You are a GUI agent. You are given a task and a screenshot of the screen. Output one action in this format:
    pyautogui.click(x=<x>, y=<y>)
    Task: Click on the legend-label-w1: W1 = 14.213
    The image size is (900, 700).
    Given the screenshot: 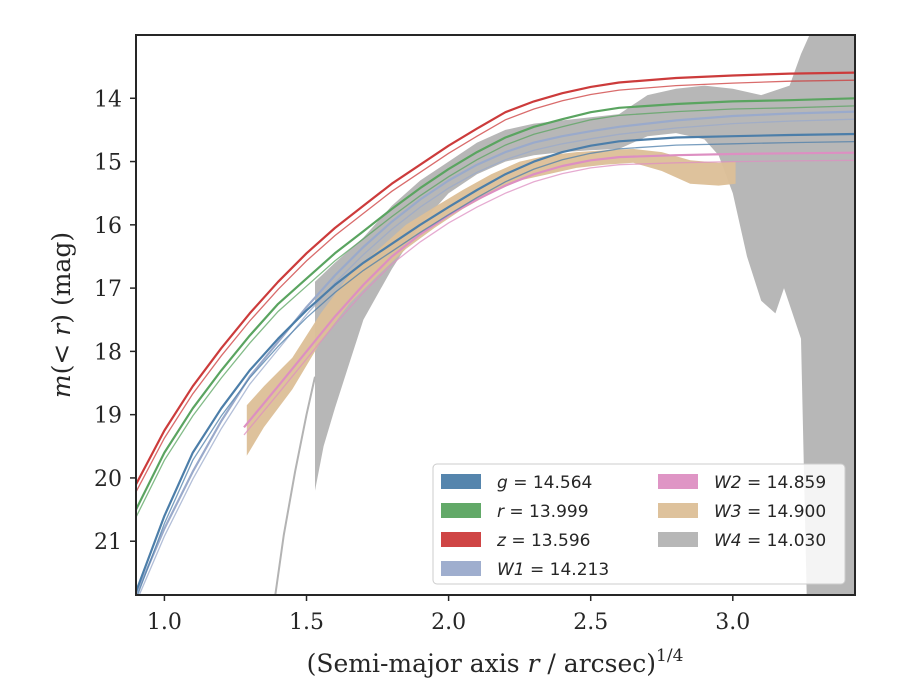 What is the action you would take?
    pyautogui.click(x=553, y=570)
    